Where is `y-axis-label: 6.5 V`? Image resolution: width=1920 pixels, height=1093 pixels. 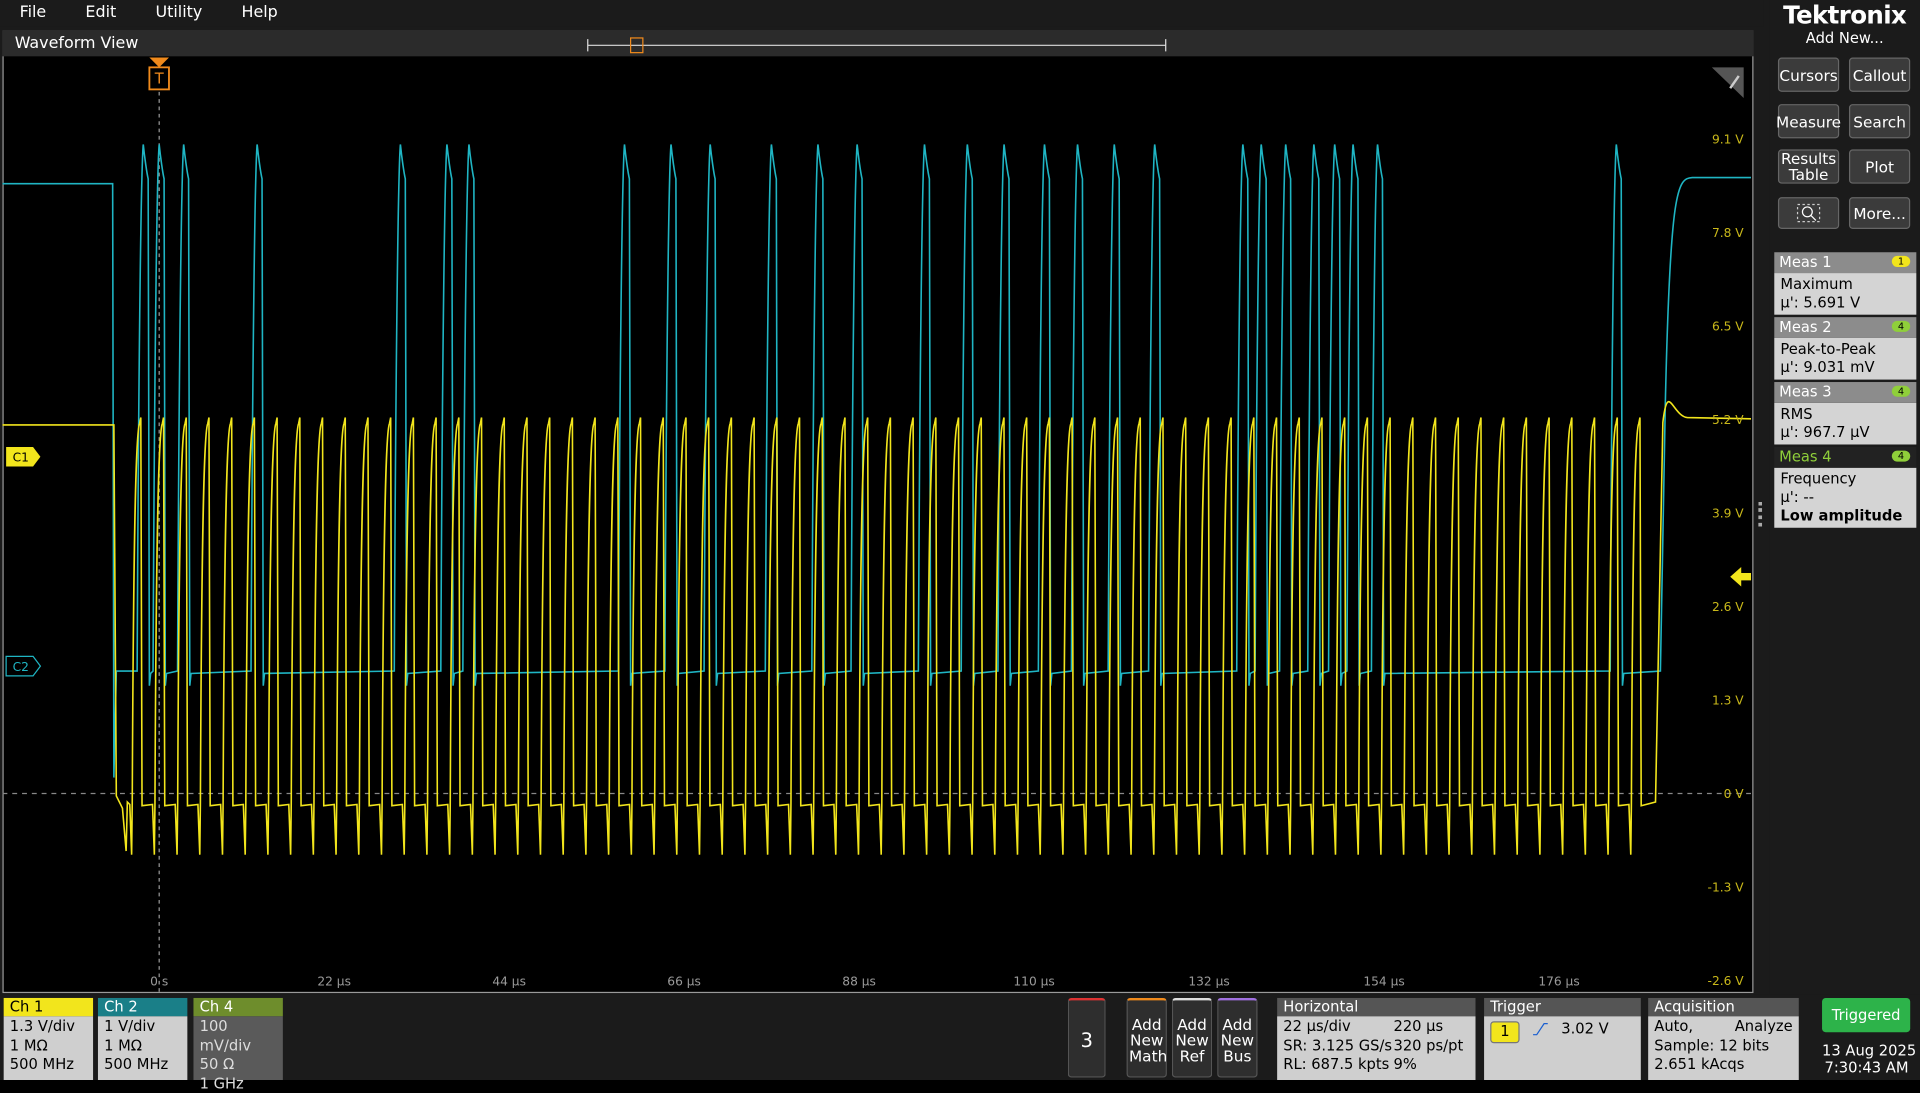 y-axis-label: 6.5 V is located at coordinates (1728, 326).